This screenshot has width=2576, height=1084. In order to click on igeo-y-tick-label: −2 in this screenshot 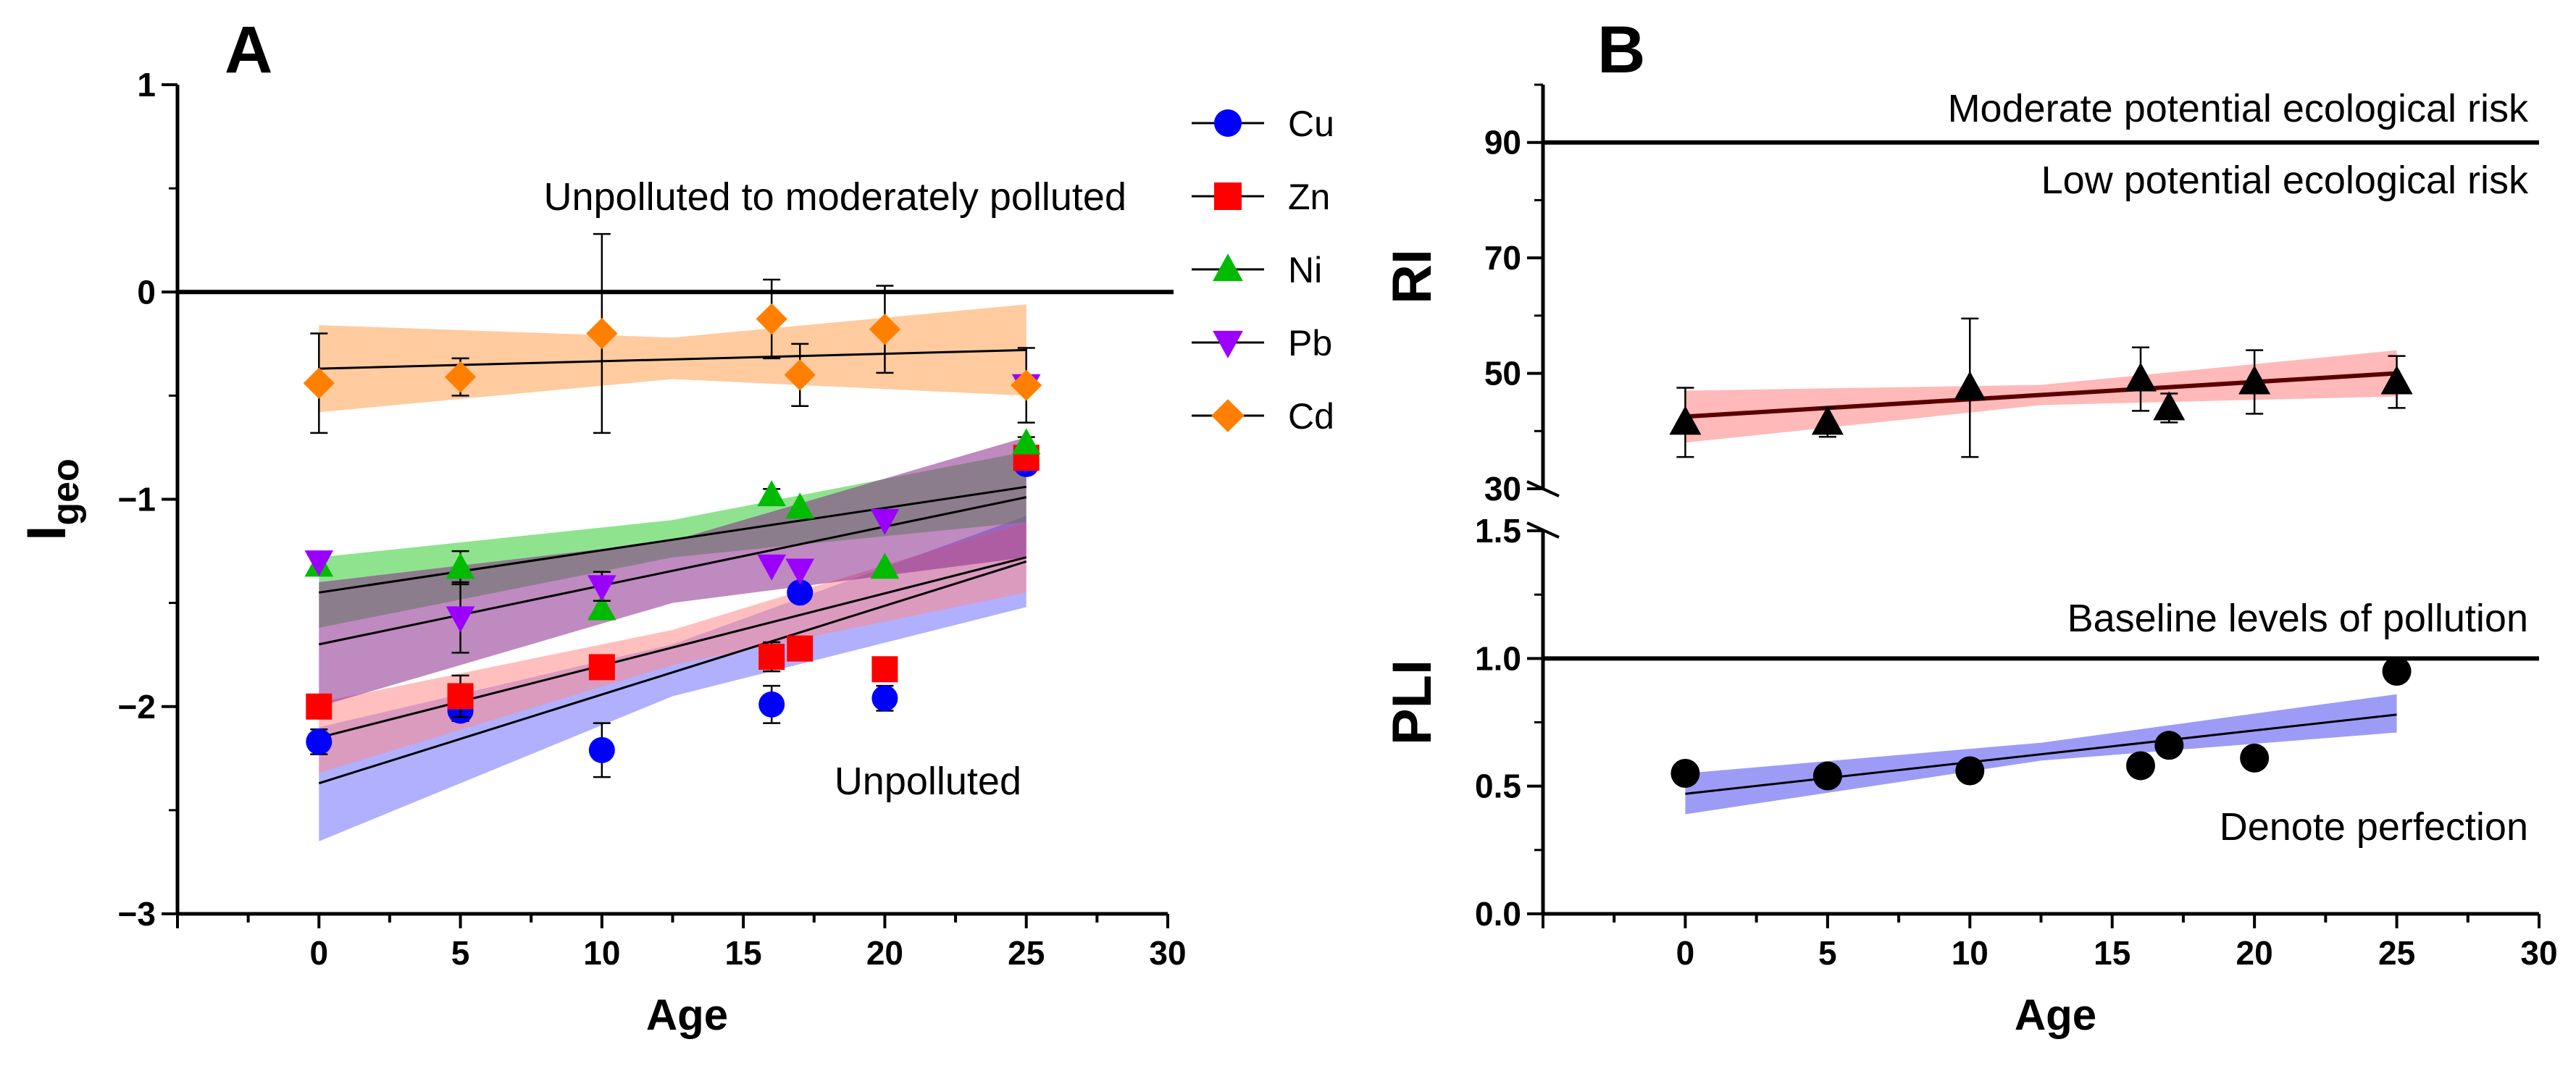, I will do `click(137, 707)`.